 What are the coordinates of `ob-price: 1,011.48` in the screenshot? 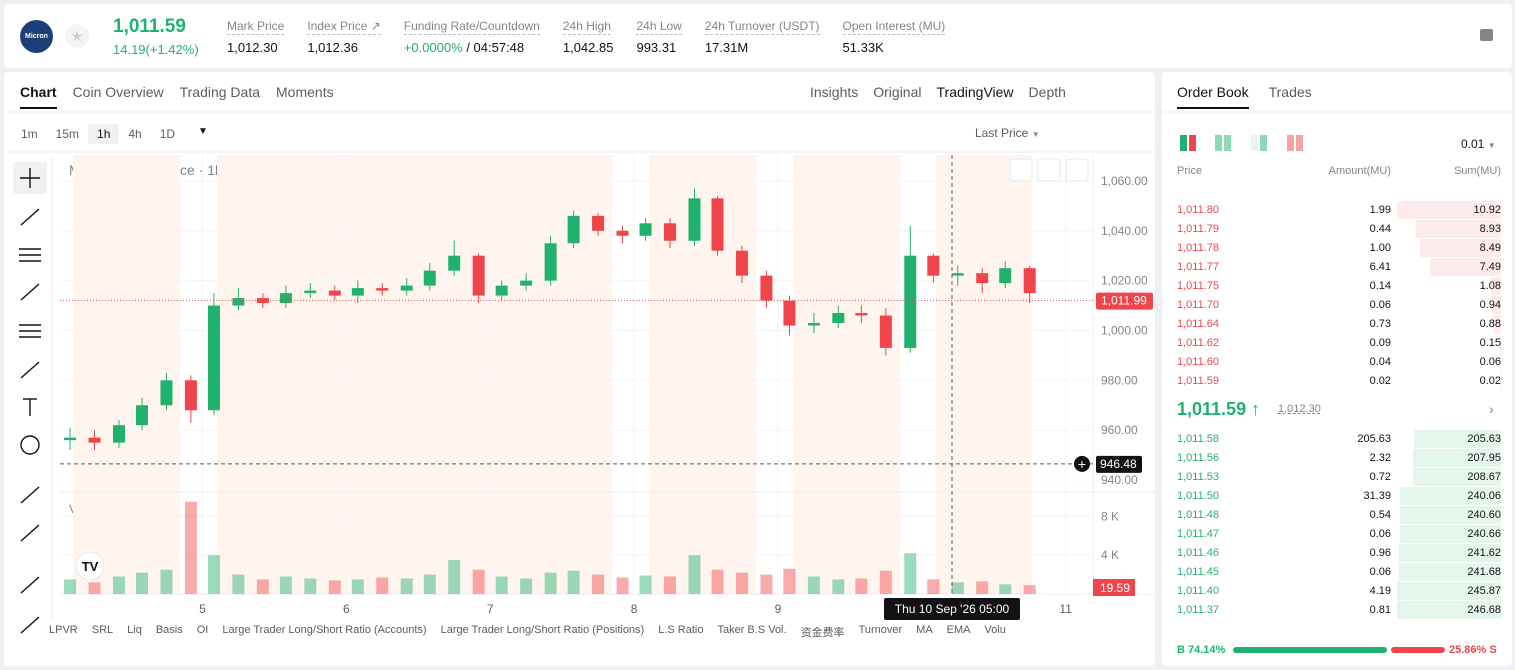 It's located at (1198, 515).